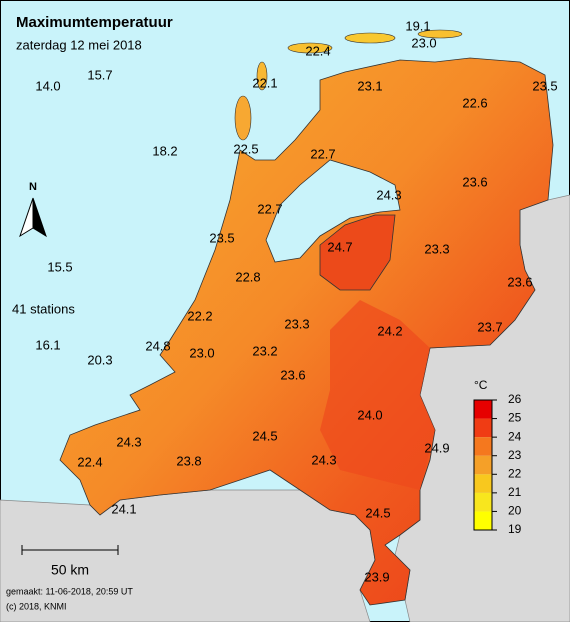 The height and width of the screenshot is (627, 570). Describe the element at coordinates (339, 246) in the screenshot. I see `station-value: 24.7` at that location.